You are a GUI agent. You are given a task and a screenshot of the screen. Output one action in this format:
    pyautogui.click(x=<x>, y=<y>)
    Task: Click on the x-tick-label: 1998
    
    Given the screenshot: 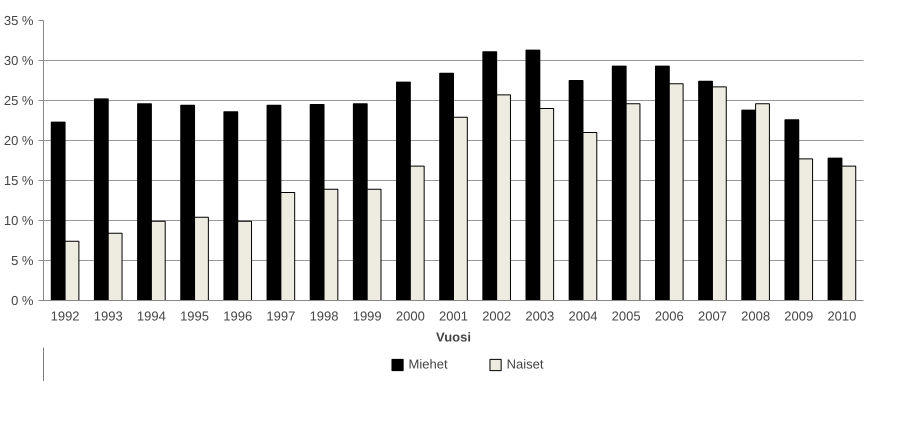 What is the action you would take?
    pyautogui.click(x=324, y=316)
    